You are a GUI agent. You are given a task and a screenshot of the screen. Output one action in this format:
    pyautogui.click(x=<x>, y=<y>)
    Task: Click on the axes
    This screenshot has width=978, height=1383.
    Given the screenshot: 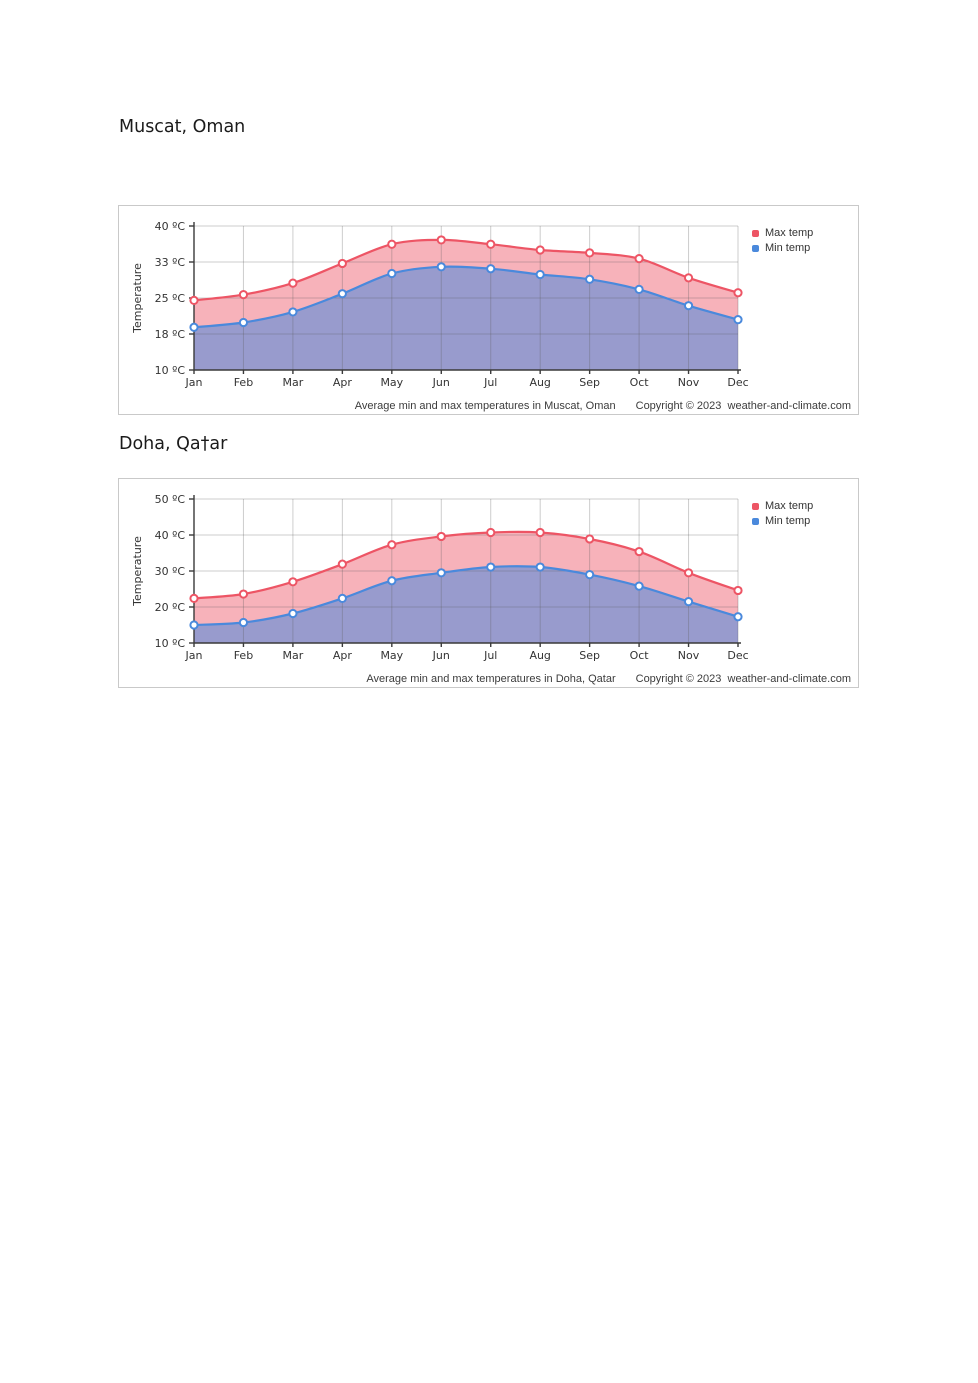 What is the action you would take?
    pyautogui.click(x=465, y=571)
    